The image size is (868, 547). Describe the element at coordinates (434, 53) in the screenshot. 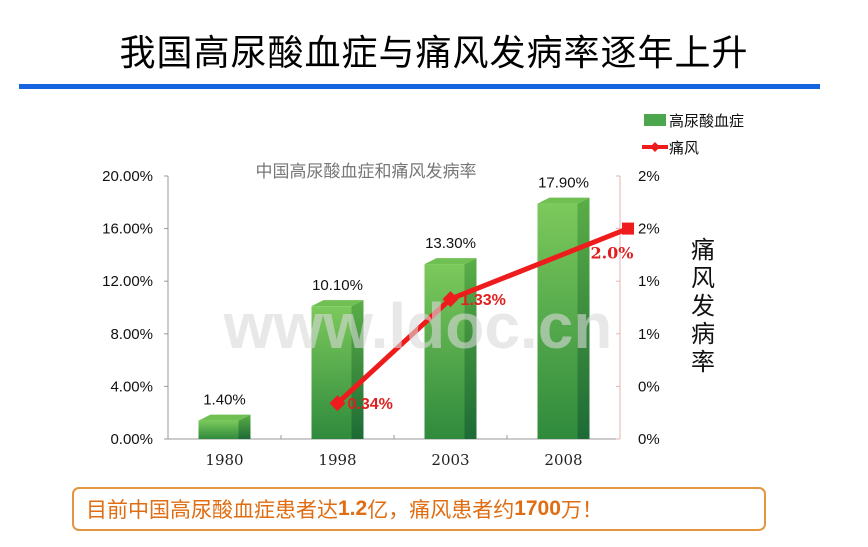

I see `slide-title: 我国高尿酸血症与痛风发病率逐年上升` at that location.